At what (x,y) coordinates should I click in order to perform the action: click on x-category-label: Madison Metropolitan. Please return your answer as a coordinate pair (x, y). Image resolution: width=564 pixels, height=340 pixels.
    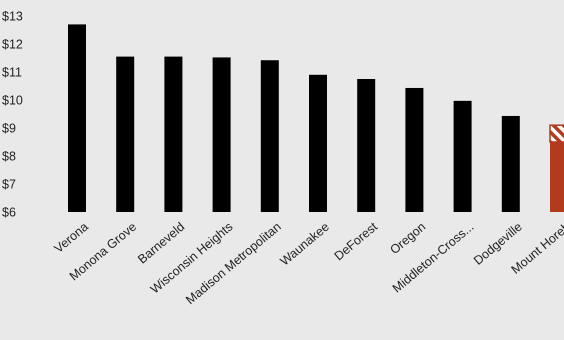
    Looking at the image, I should click on (233, 264).